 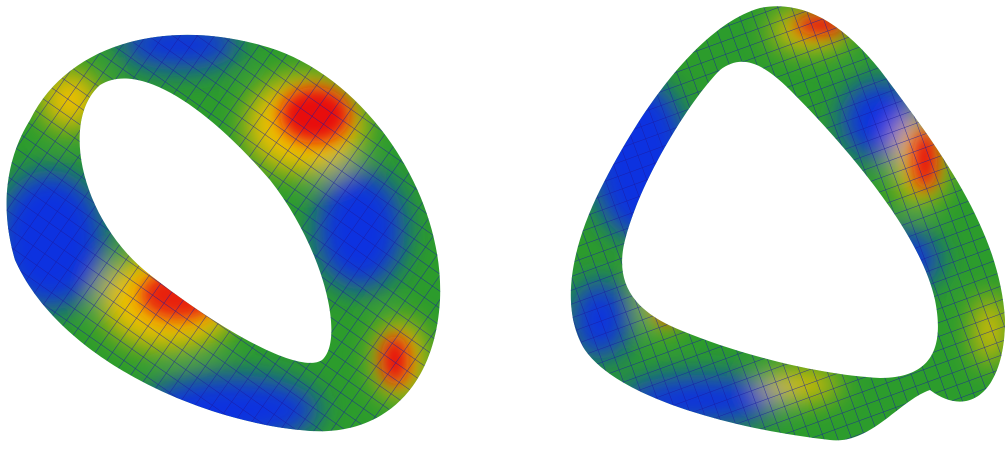 What do you see at coordinates (668, 295) in the screenshot?
I see `red-patch` at bounding box center [668, 295].